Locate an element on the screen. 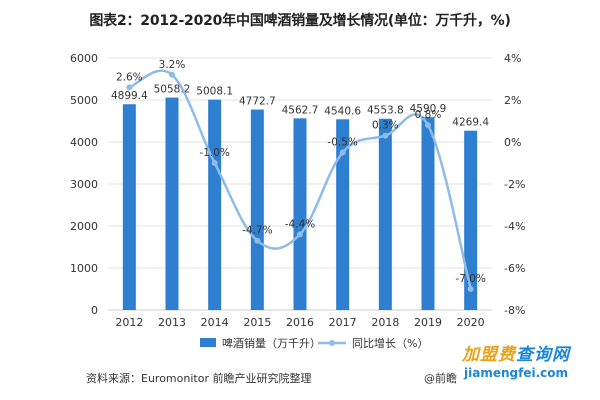 The height and width of the screenshot is (400, 600). x-tick-label: 2013 is located at coordinates (172, 322).